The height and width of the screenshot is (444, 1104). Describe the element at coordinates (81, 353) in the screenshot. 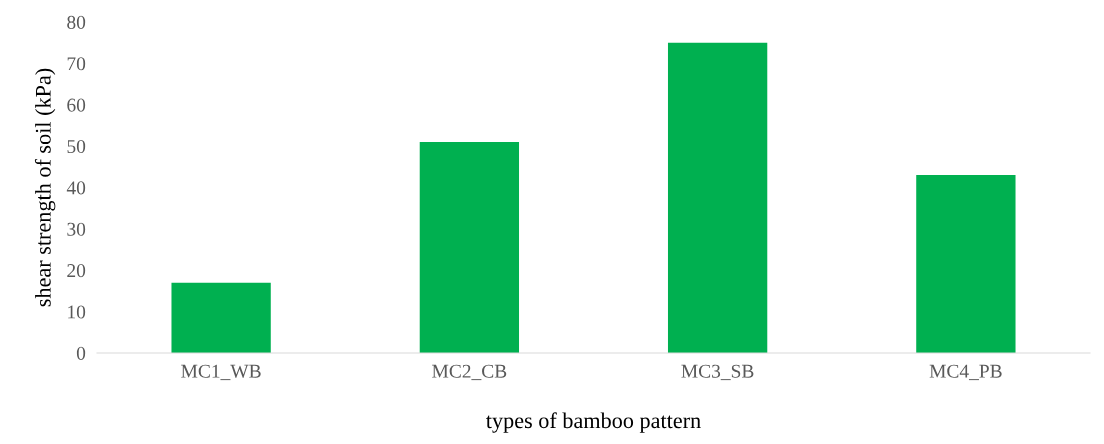

I see `y-tick-label: 0` at that location.